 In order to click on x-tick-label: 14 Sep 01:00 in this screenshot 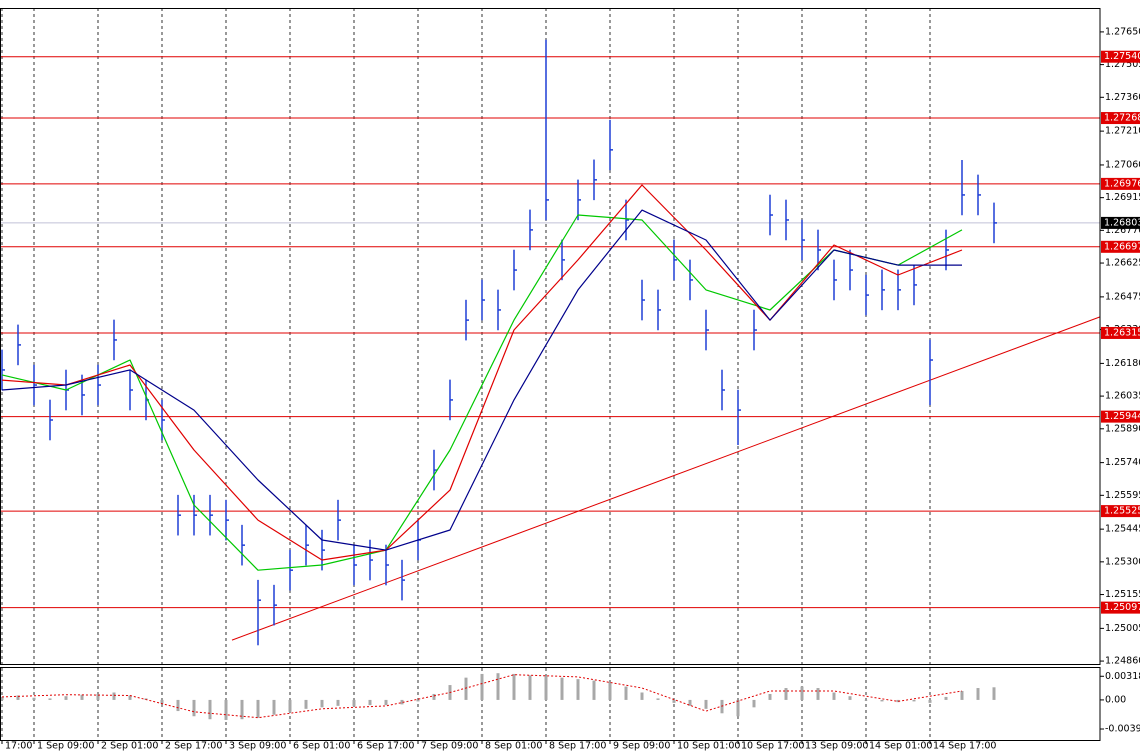, I will do `click(900, 746)`.